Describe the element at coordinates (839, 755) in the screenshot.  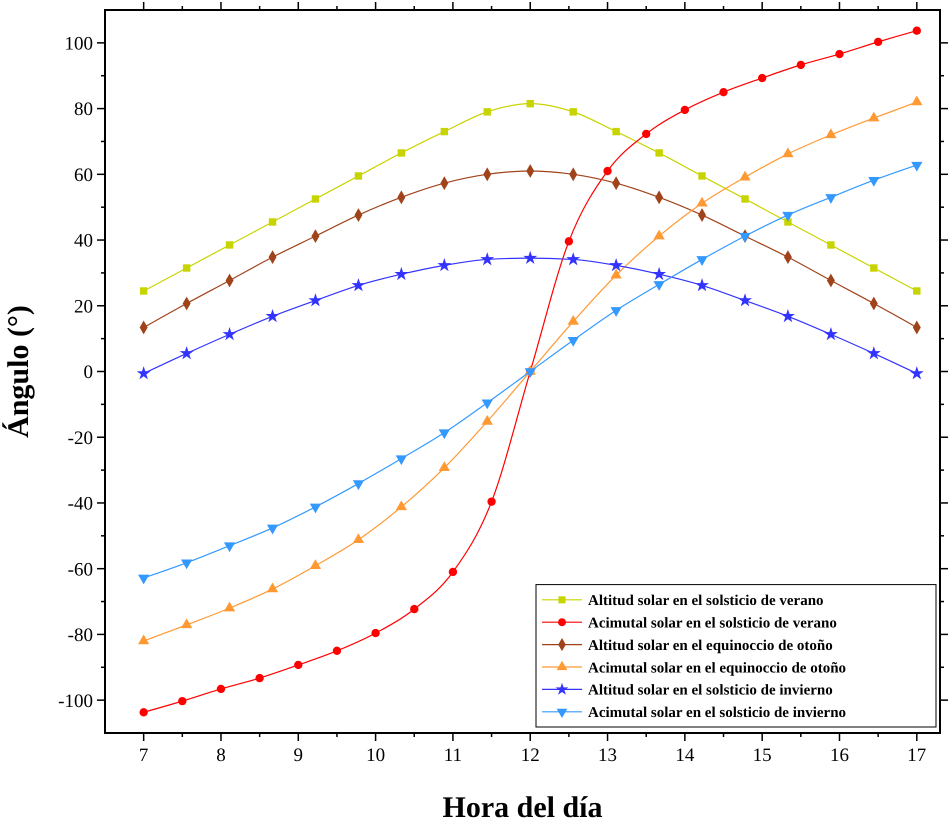
I see `x-tick-label: 16` at that location.